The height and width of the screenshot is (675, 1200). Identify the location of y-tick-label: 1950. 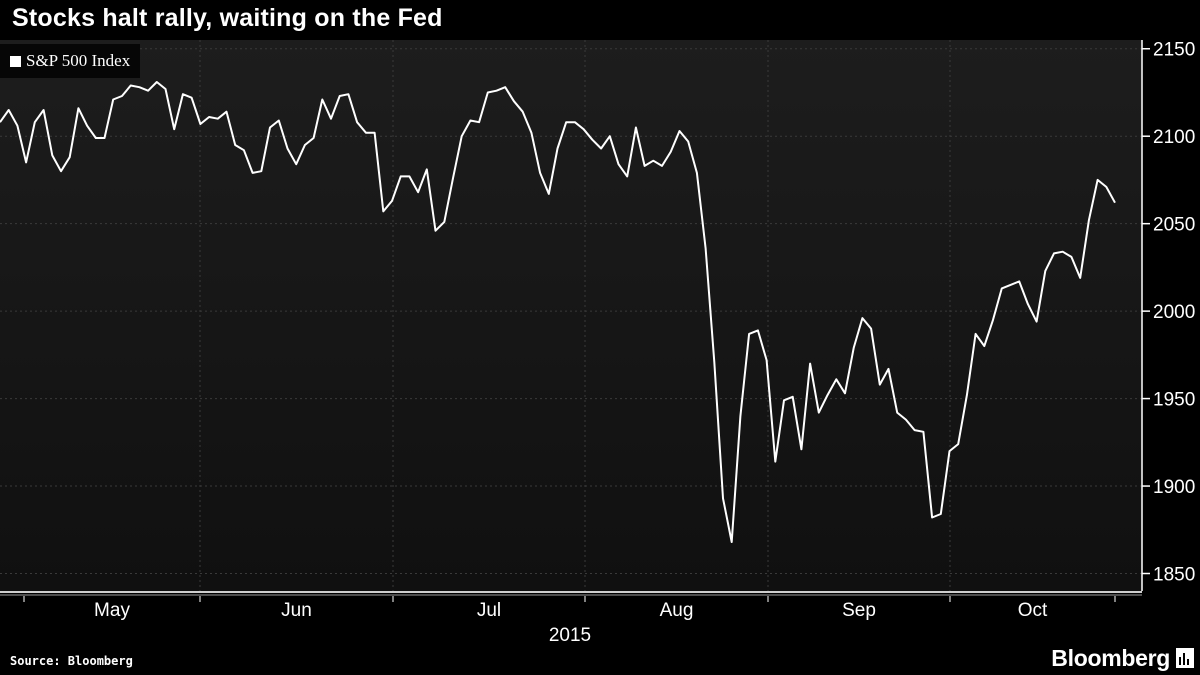
(1174, 400).